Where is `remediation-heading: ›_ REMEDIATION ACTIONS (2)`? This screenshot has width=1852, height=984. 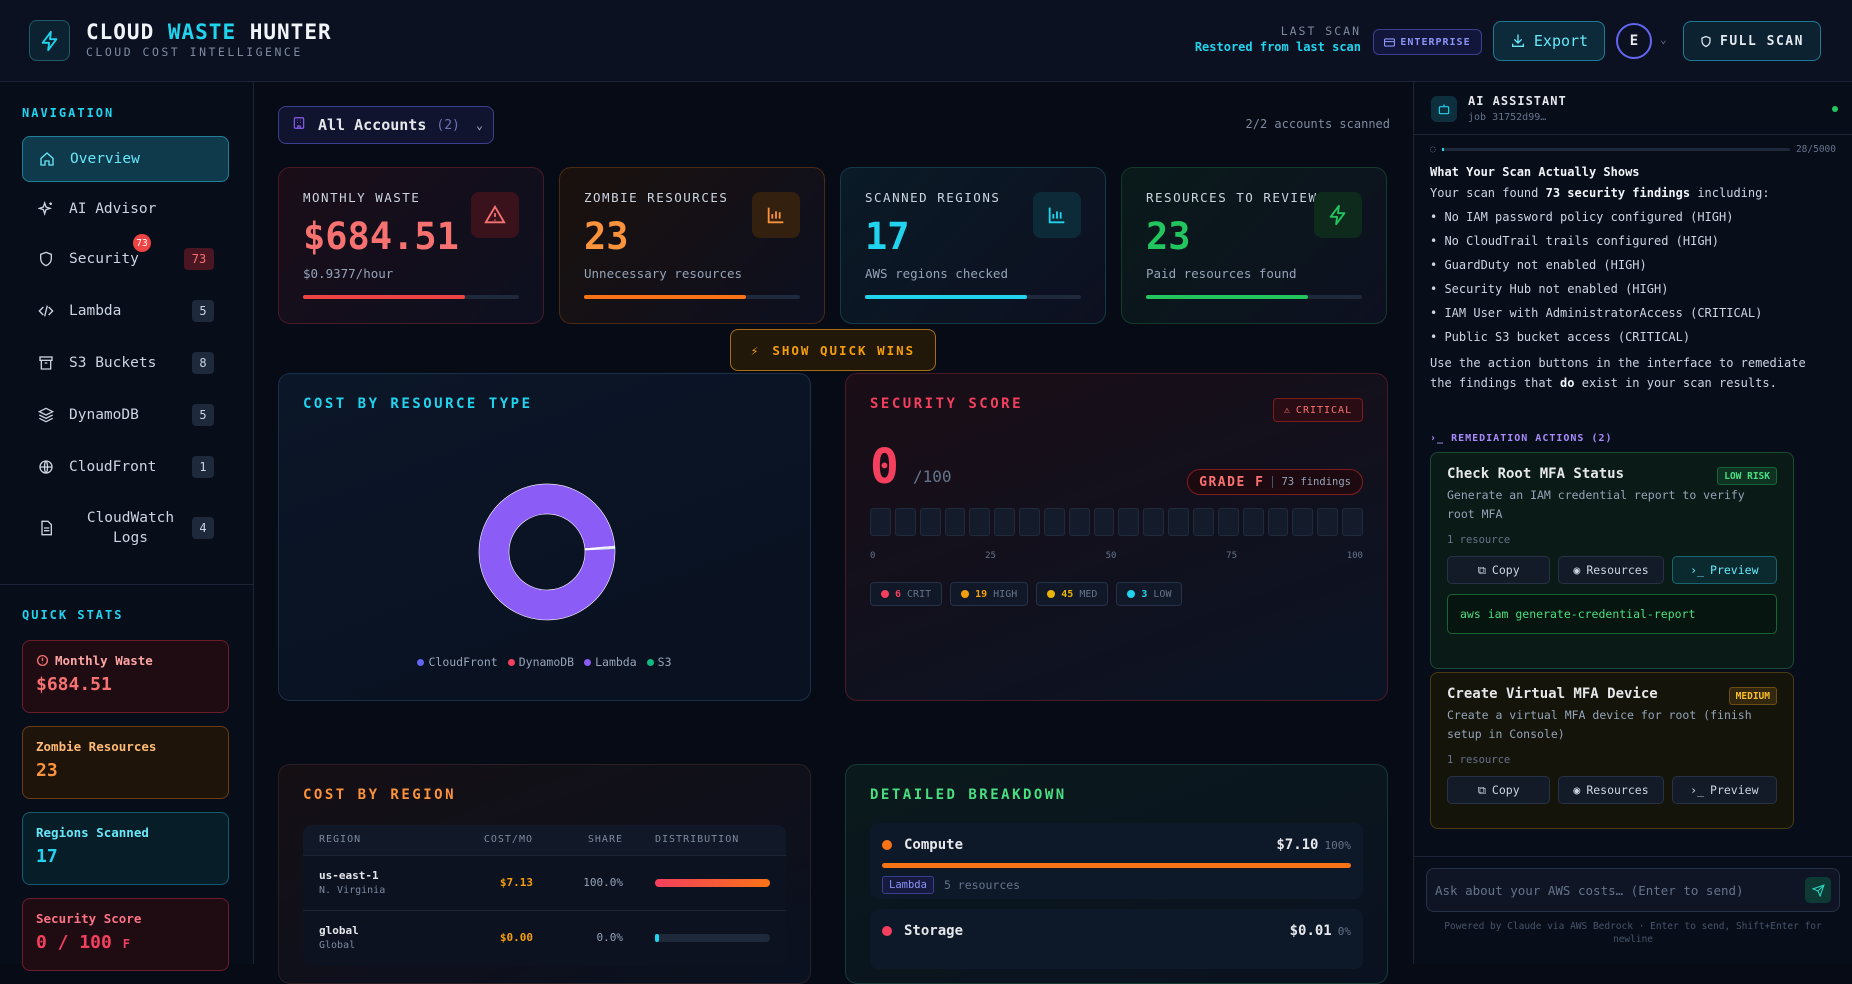
remediation-heading: ›_ REMEDIATION ACTIONS (2) is located at coordinates (1521, 438).